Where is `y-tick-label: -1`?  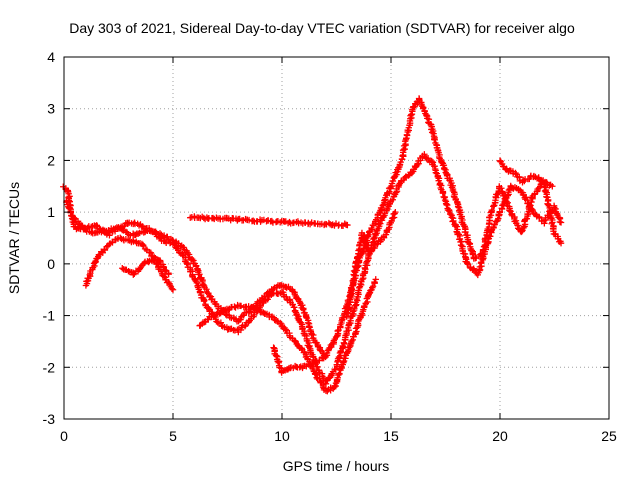 y-tick-label: -1 is located at coordinates (49, 316).